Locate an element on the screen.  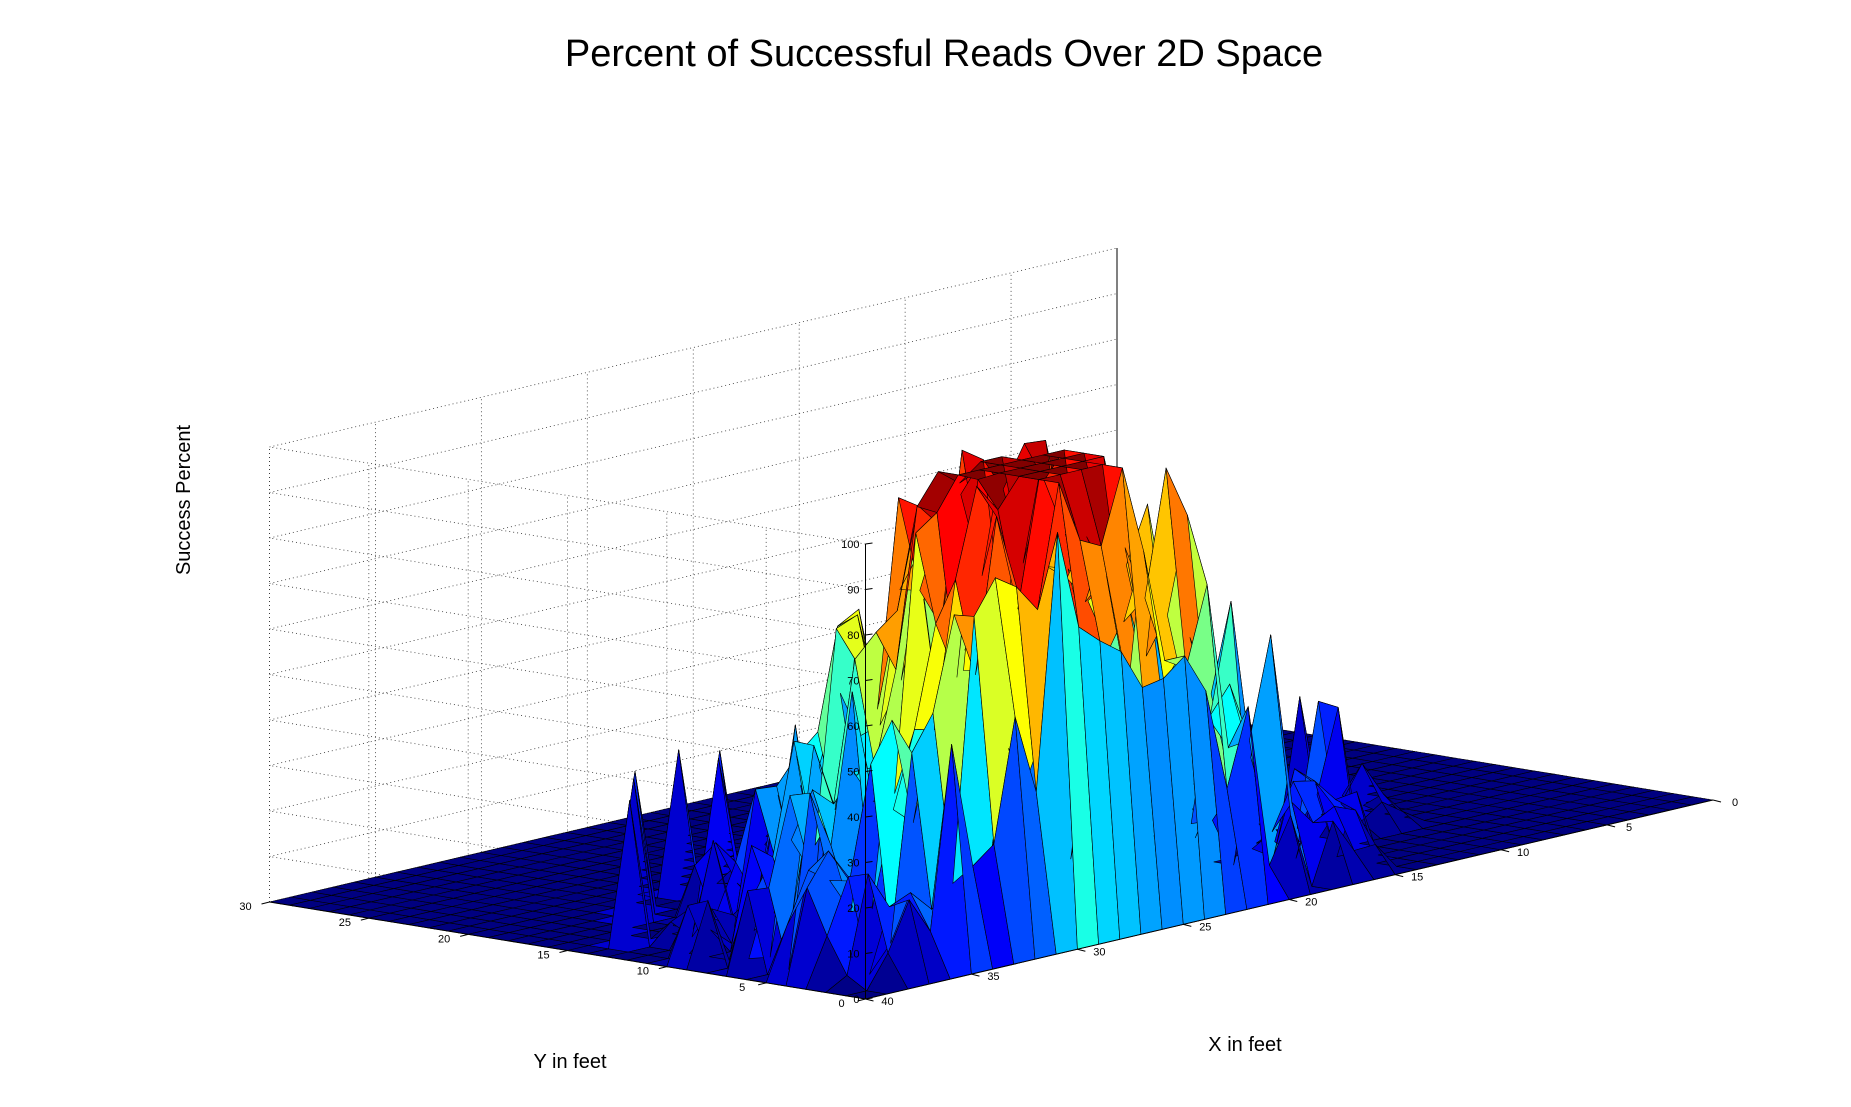
x-axis-label: X in feet is located at coordinates (1245, 1045).